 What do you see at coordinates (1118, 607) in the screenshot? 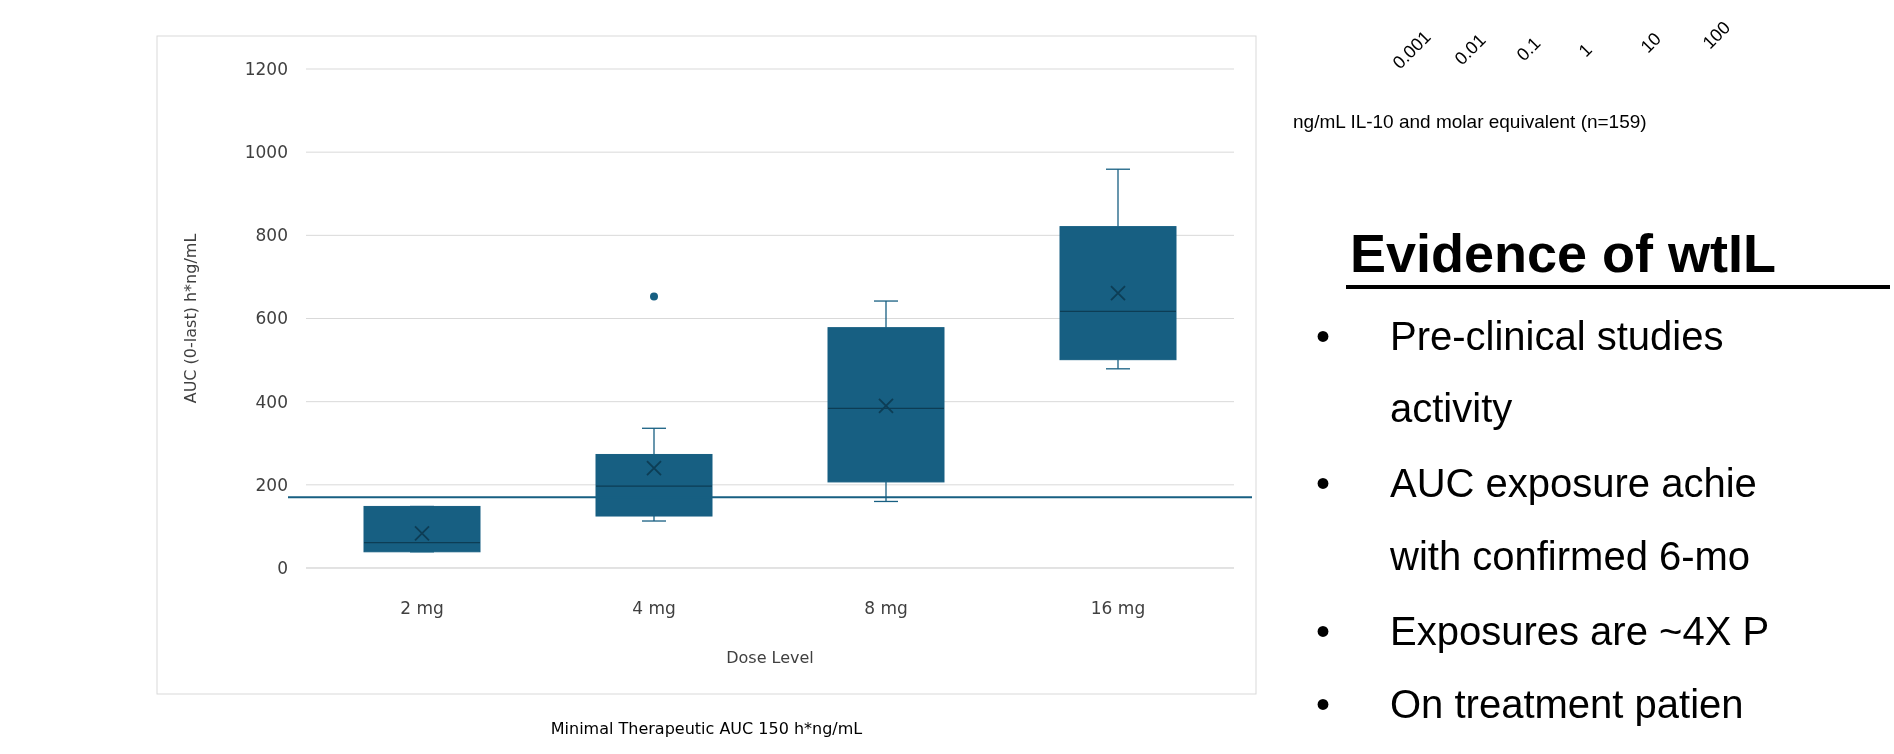
I see `x-tick-label: 16 mg` at bounding box center [1118, 607].